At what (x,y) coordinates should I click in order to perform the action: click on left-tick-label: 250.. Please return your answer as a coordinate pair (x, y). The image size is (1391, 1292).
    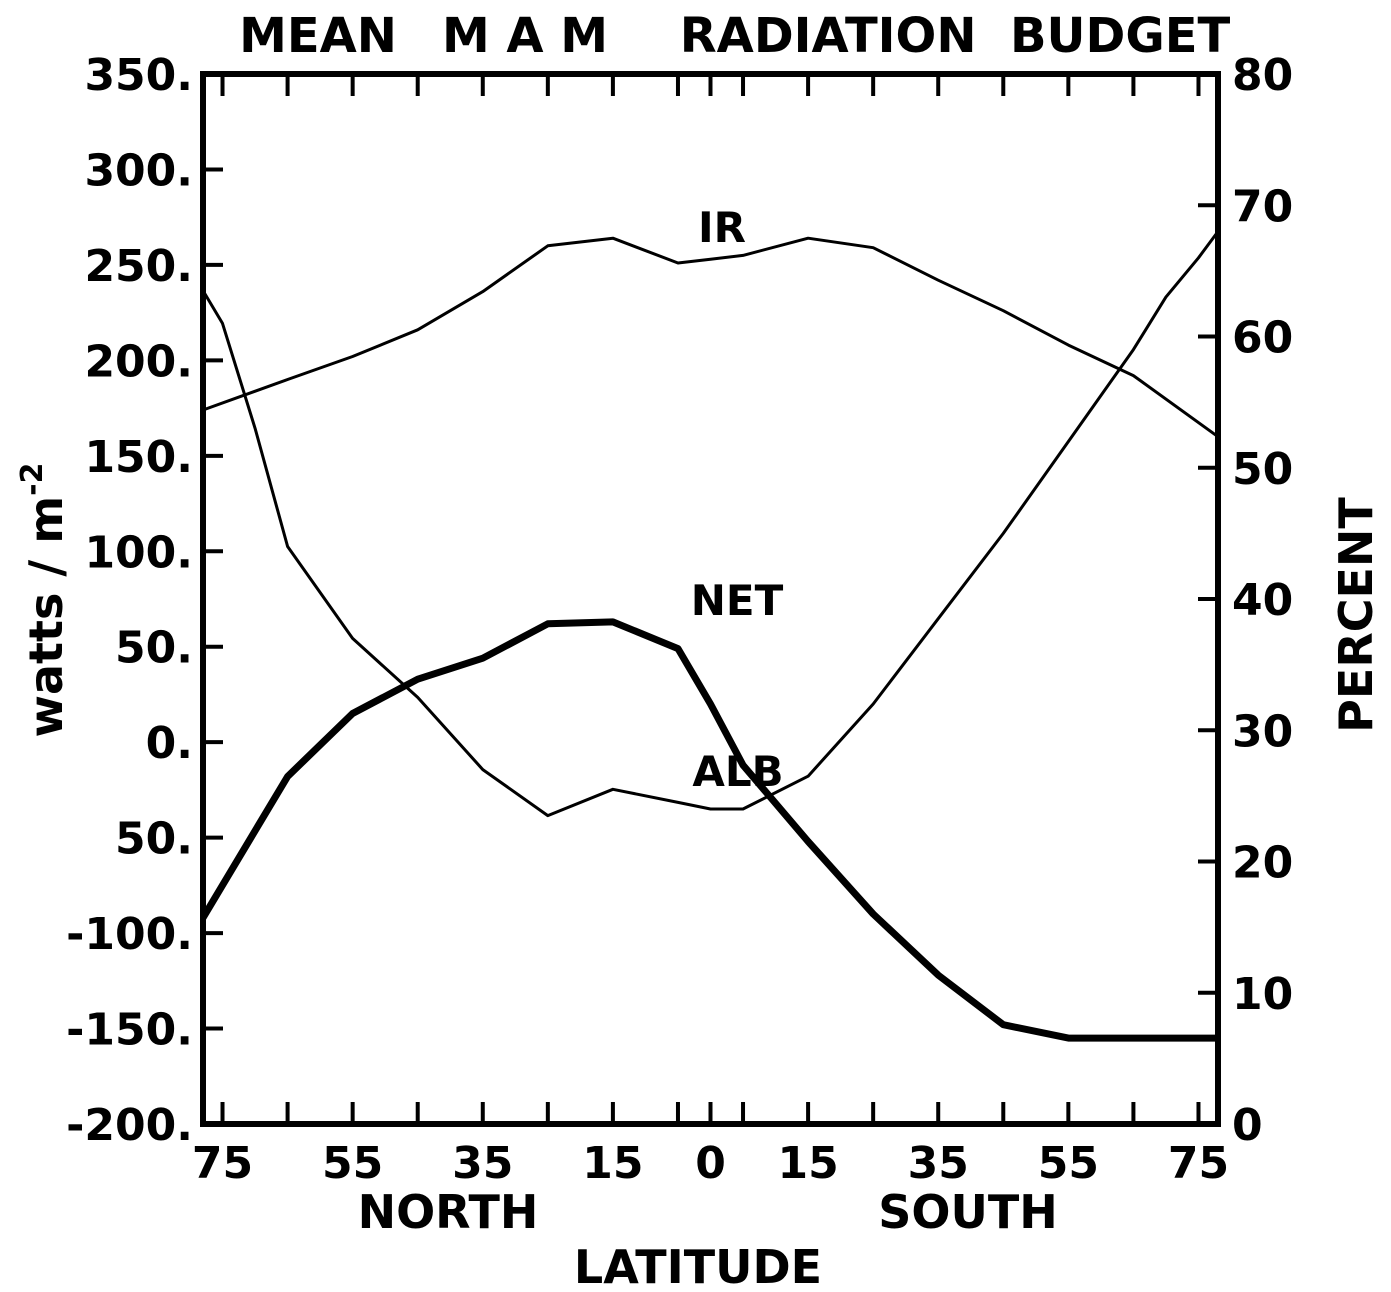
    Looking at the image, I should click on (138, 266).